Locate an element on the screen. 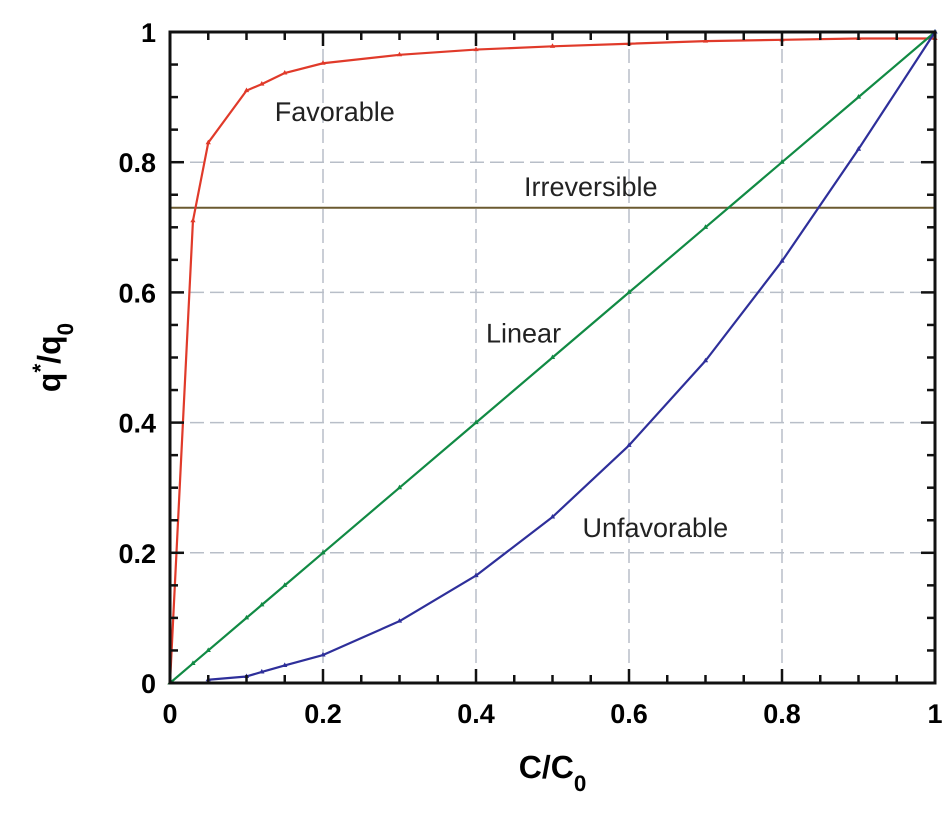  x-tick-label: 0.2 is located at coordinates (323, 714).